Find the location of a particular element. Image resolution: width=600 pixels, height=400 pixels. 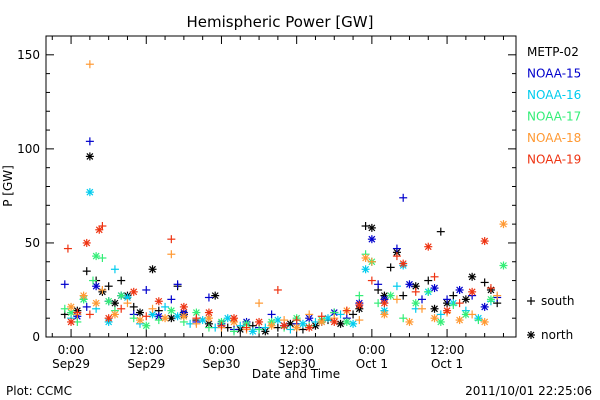

y-tick-label: 0 is located at coordinates (36, 337).